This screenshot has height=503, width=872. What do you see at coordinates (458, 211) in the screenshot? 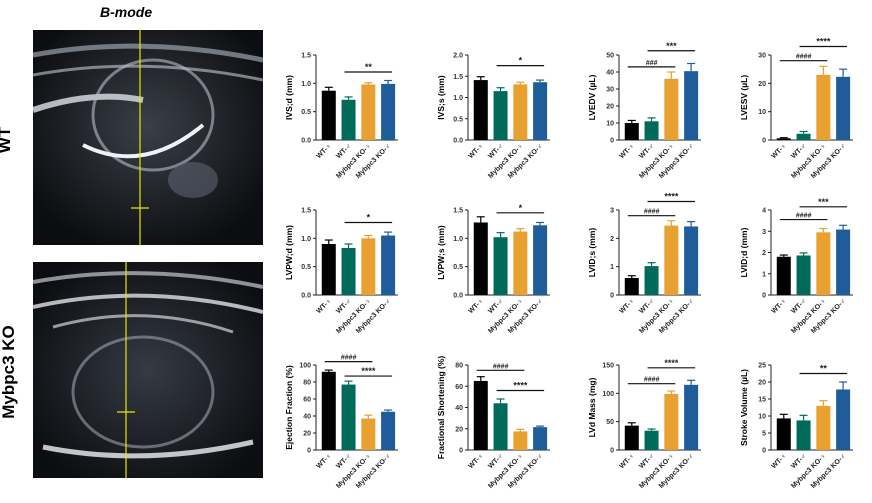
I see `y-tick-label: 1.5` at bounding box center [458, 211].